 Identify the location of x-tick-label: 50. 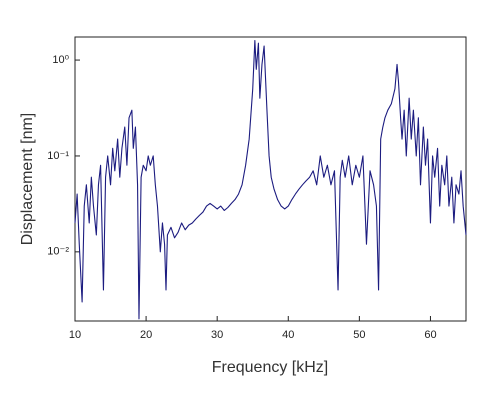
(359, 335).